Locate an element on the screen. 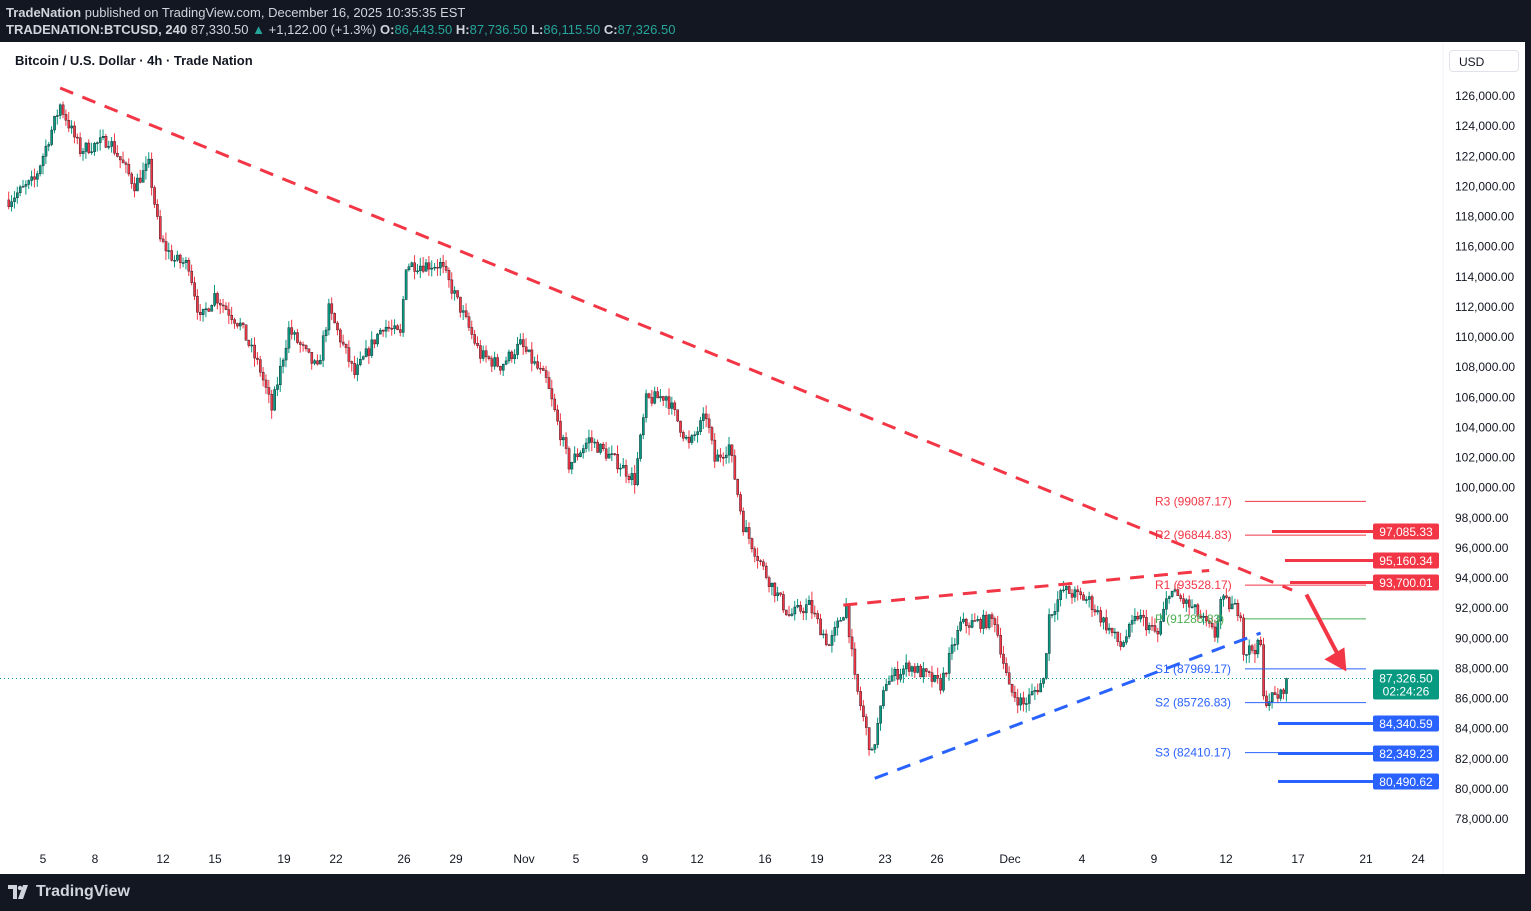  price-tick-label: 110,000.00 is located at coordinates (1484, 337).